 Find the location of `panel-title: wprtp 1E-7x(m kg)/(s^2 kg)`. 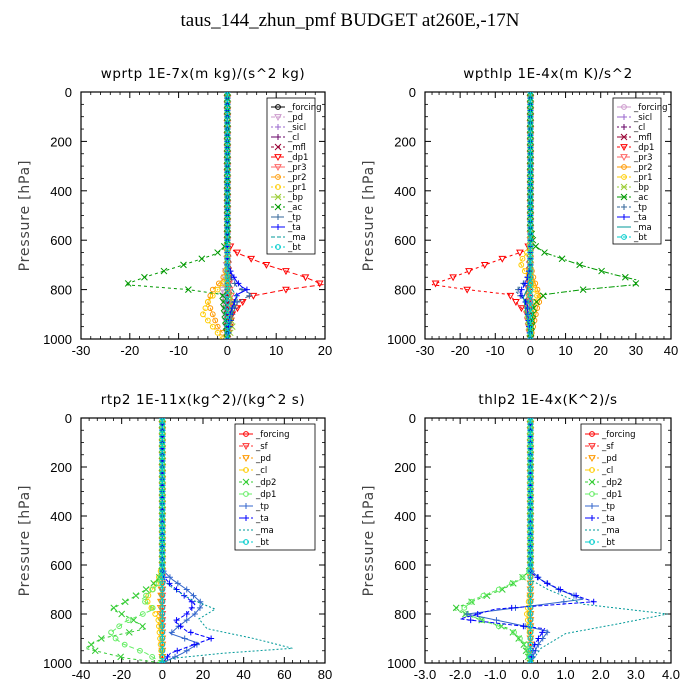

panel-title: wprtp 1E-7x(m kg)/(s^2 kg) is located at coordinates (203, 74).